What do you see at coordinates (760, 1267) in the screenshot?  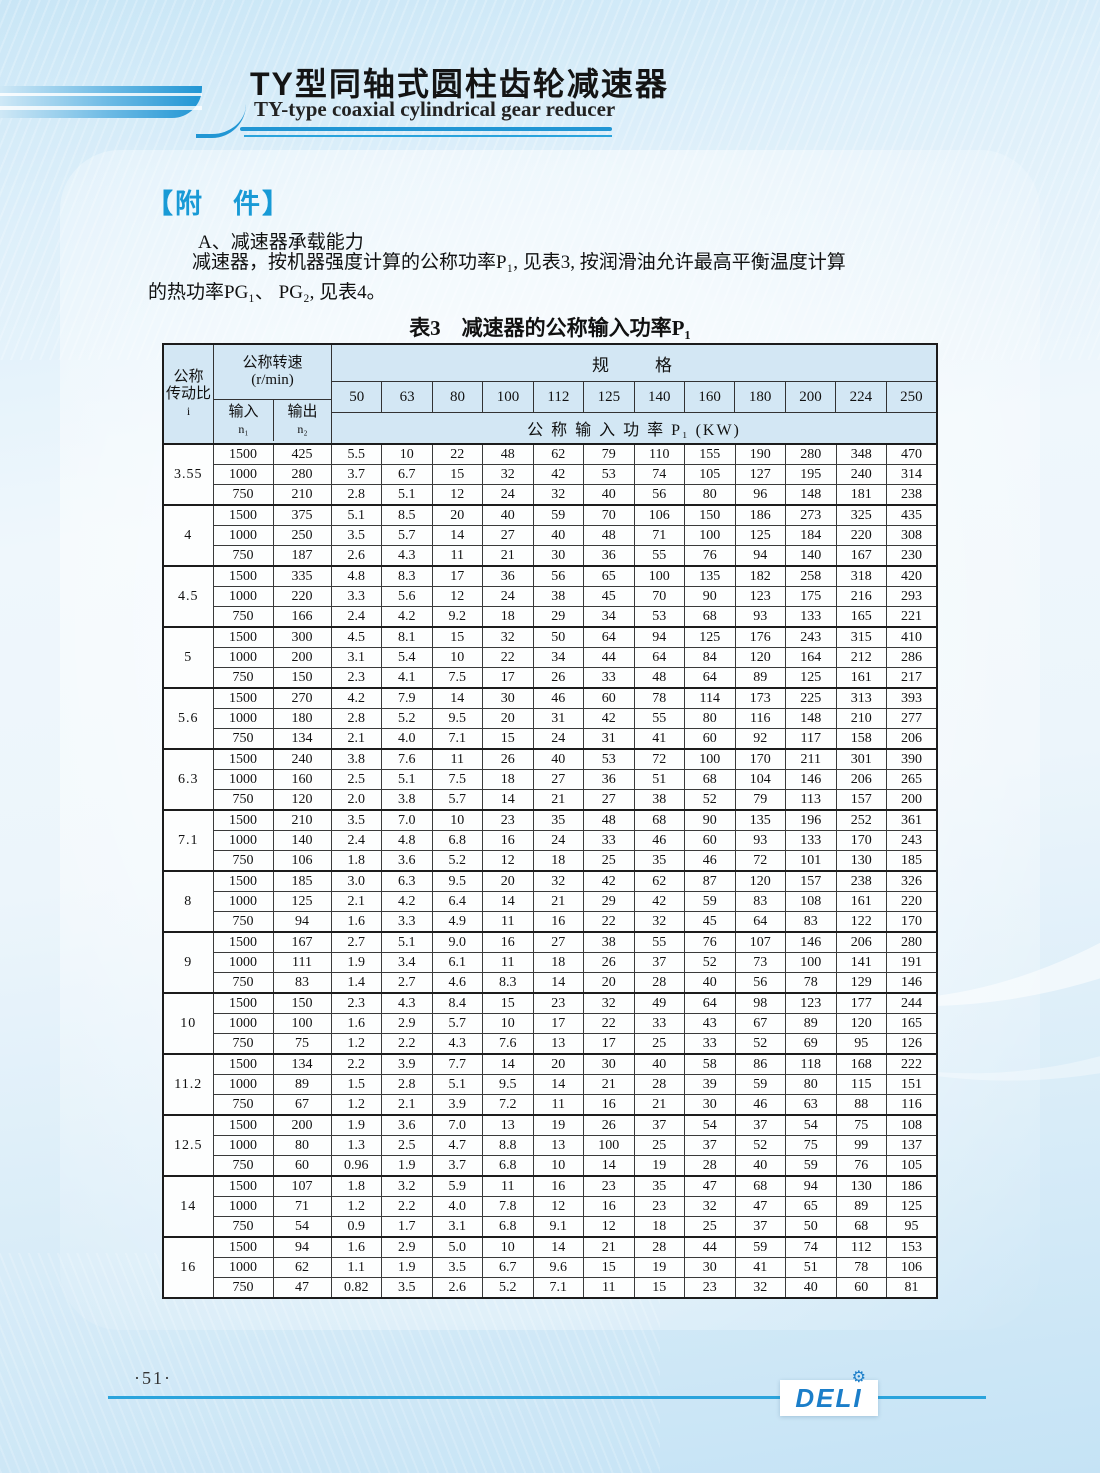 I see `table-cell: 41` at bounding box center [760, 1267].